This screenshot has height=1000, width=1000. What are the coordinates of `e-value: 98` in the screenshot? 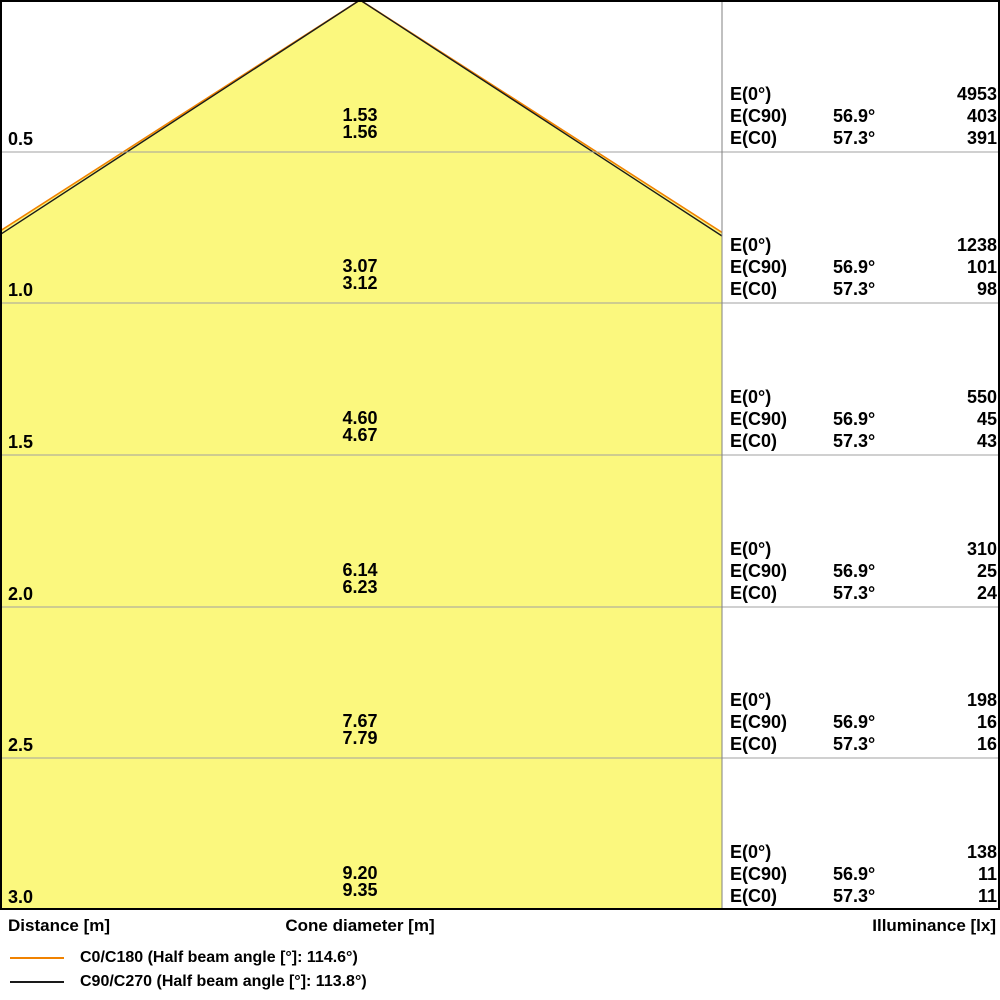 It's located at (986, 289).